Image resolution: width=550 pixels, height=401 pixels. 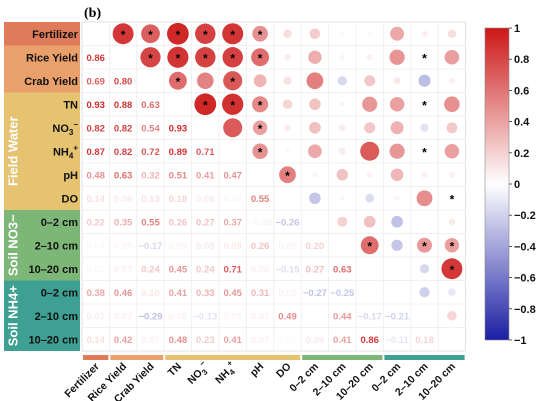 What do you see at coordinates (525, 310) in the screenshot?
I see `colorbar-tick-label: −0.8` at bounding box center [525, 310].